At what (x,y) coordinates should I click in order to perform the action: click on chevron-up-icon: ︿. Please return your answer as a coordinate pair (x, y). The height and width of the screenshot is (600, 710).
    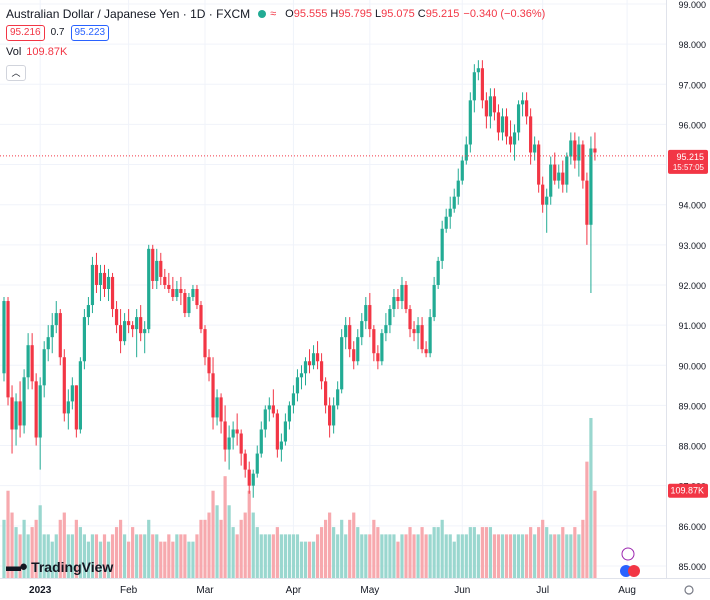
    Looking at the image, I should click on (16, 73).